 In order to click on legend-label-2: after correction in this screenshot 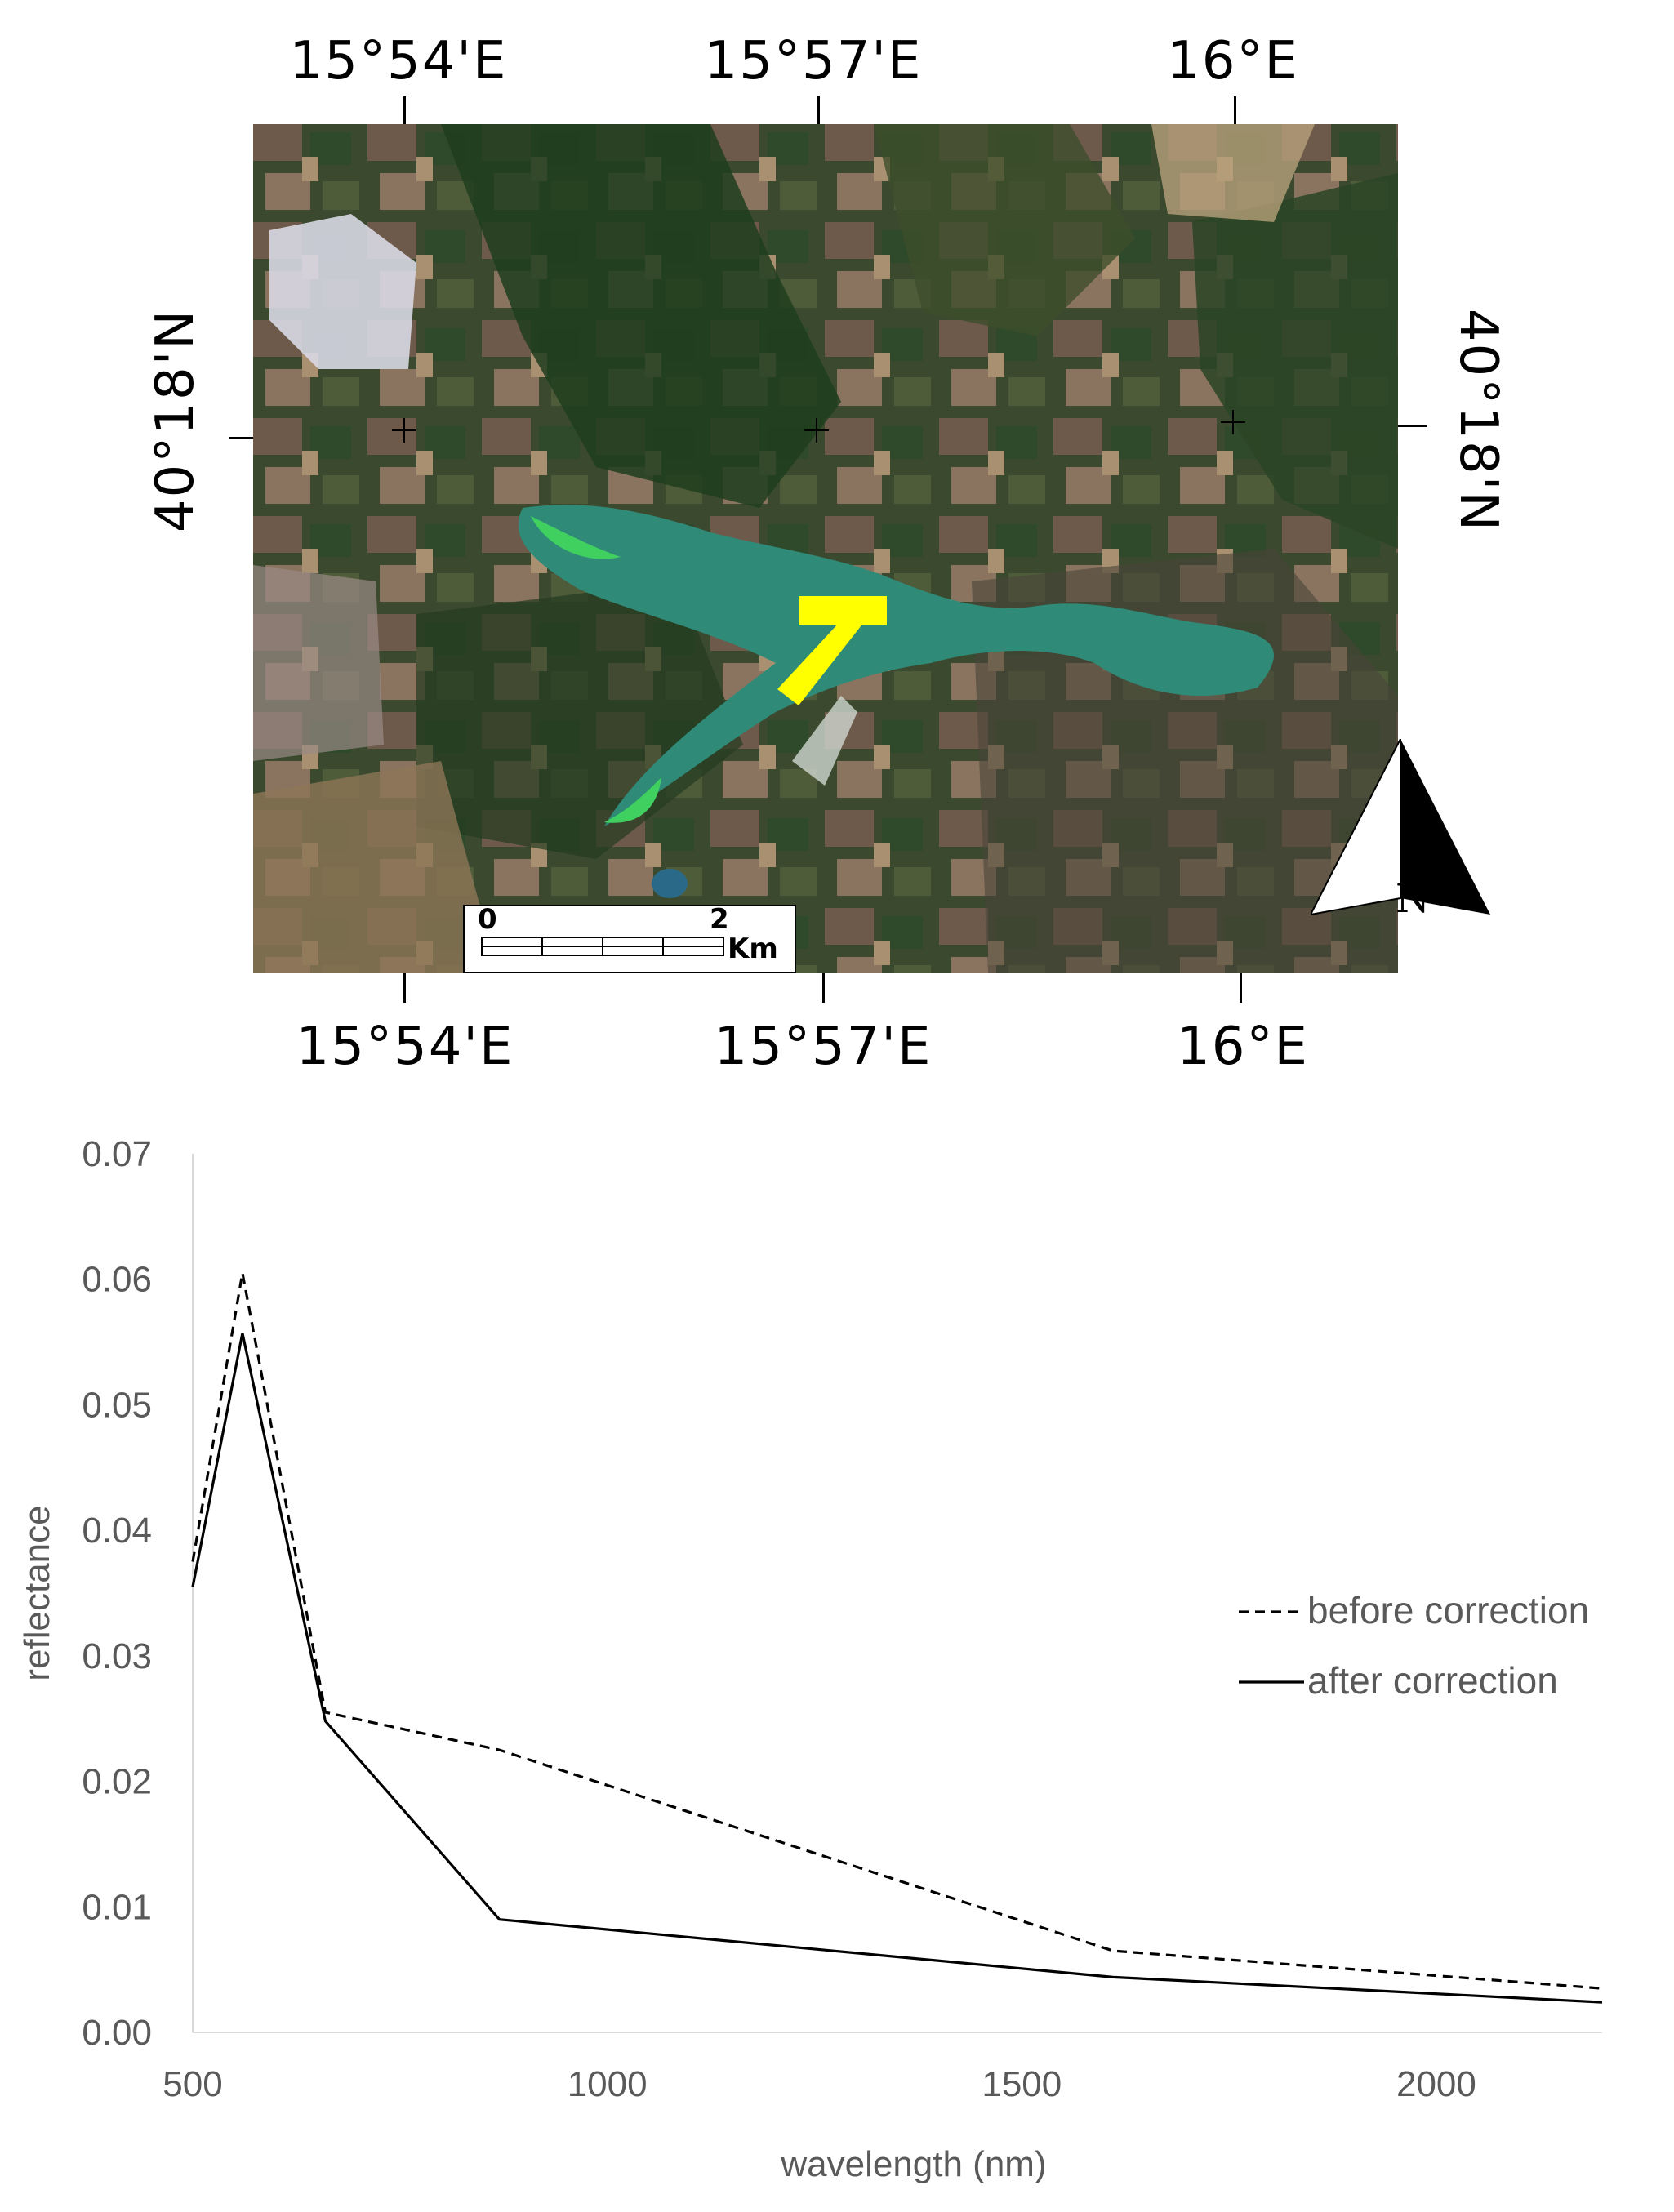, I will do `click(1432, 1680)`.